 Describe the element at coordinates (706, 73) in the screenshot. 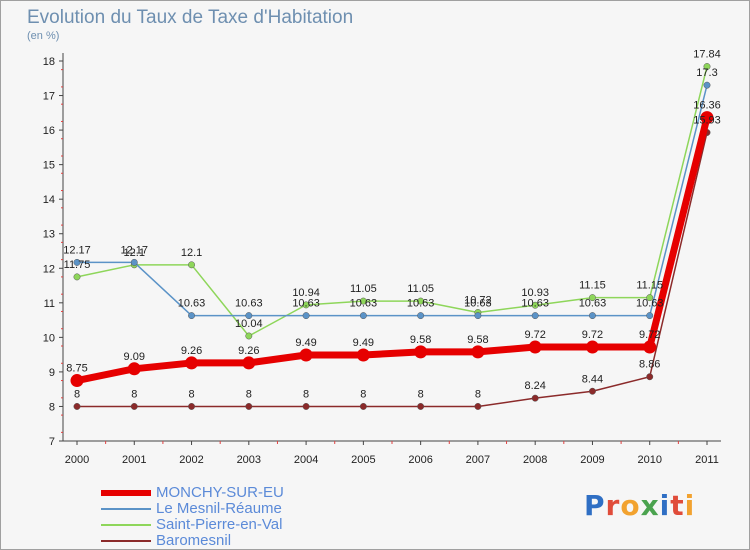

I see `data-label: 17.3` at that location.